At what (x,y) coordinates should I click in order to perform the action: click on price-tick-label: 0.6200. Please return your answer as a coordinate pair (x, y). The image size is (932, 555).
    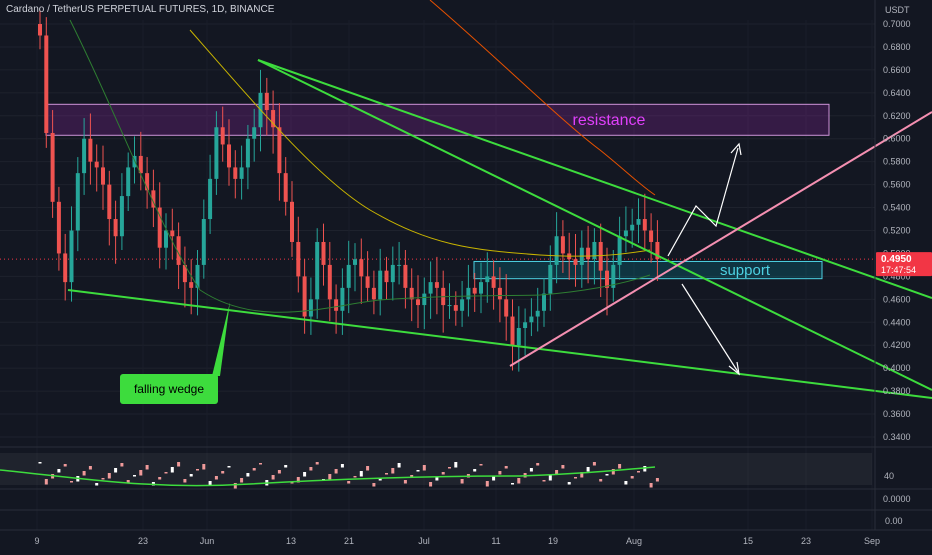
    Looking at the image, I should click on (897, 116).